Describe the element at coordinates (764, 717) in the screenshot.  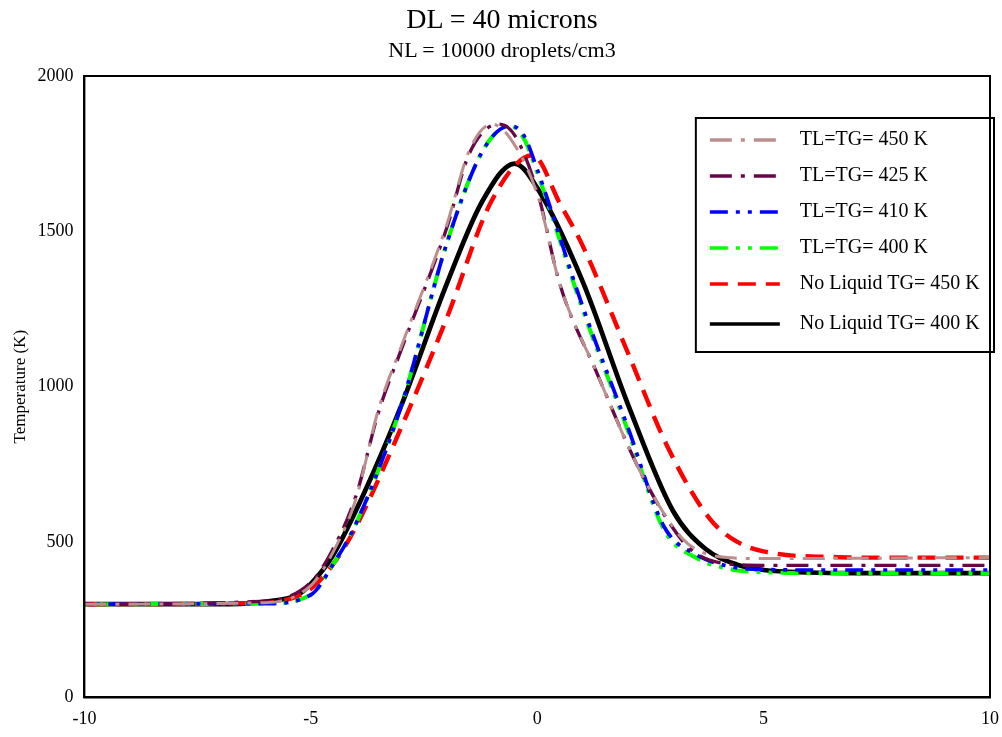
I see `x-tick-label: 5` at that location.